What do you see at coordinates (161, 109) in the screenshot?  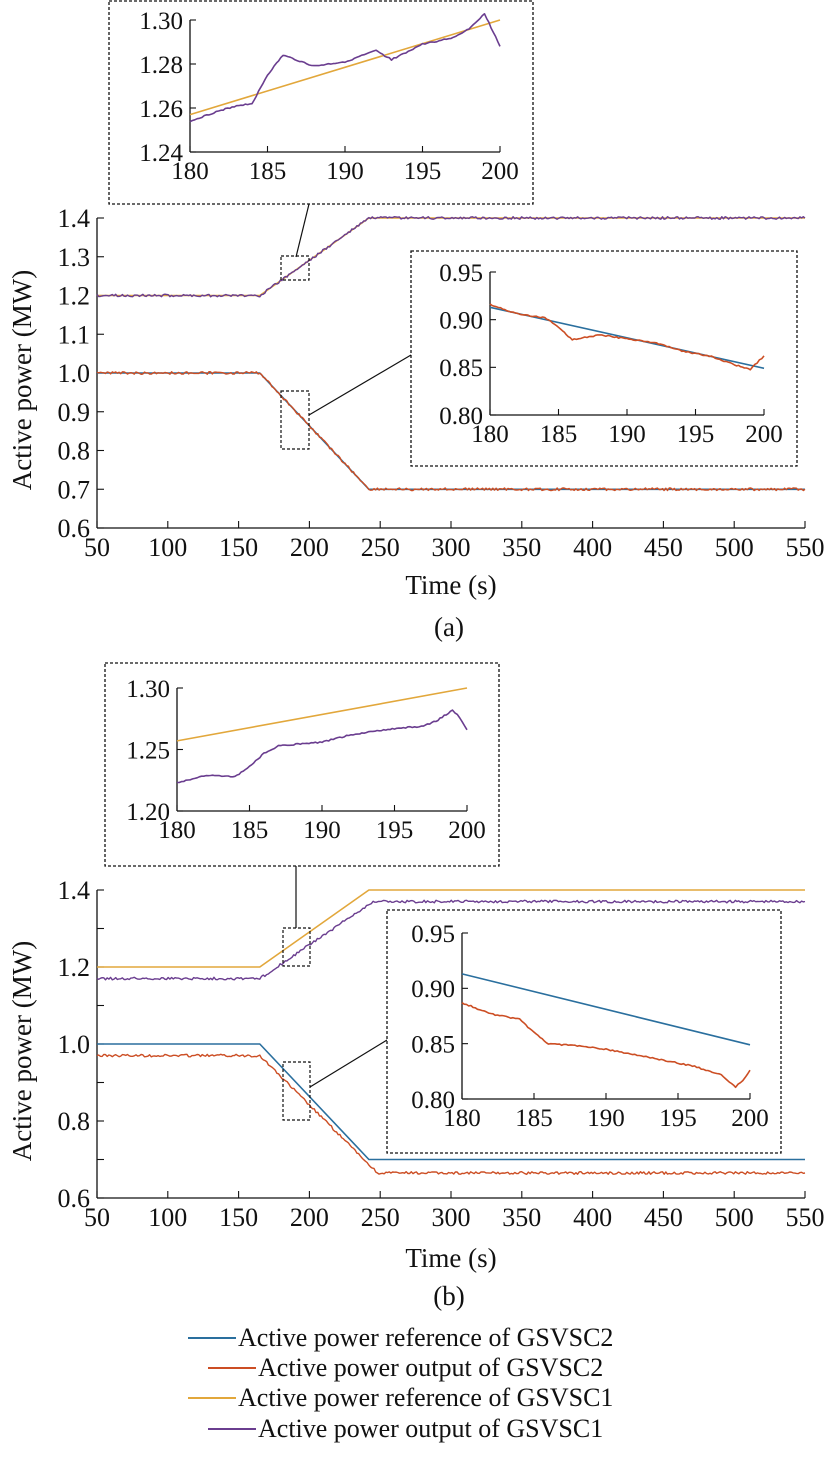 I see `inset-y-tick-label: 1.26` at bounding box center [161, 109].